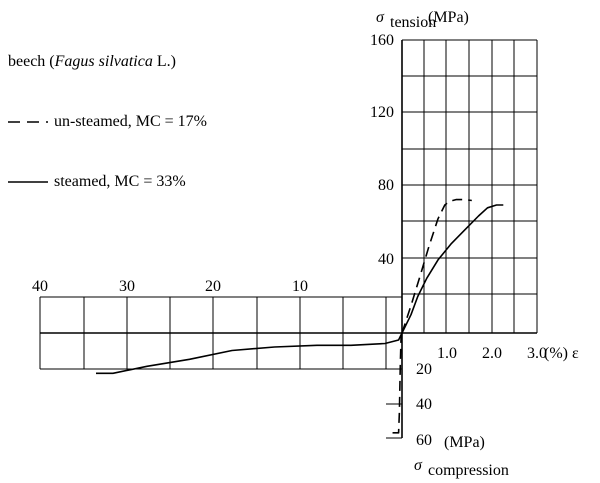 The width and height of the screenshot is (600, 483). What do you see at coordinates (213, 286) in the screenshot?
I see `compression-strain-tick-label: 20` at bounding box center [213, 286].